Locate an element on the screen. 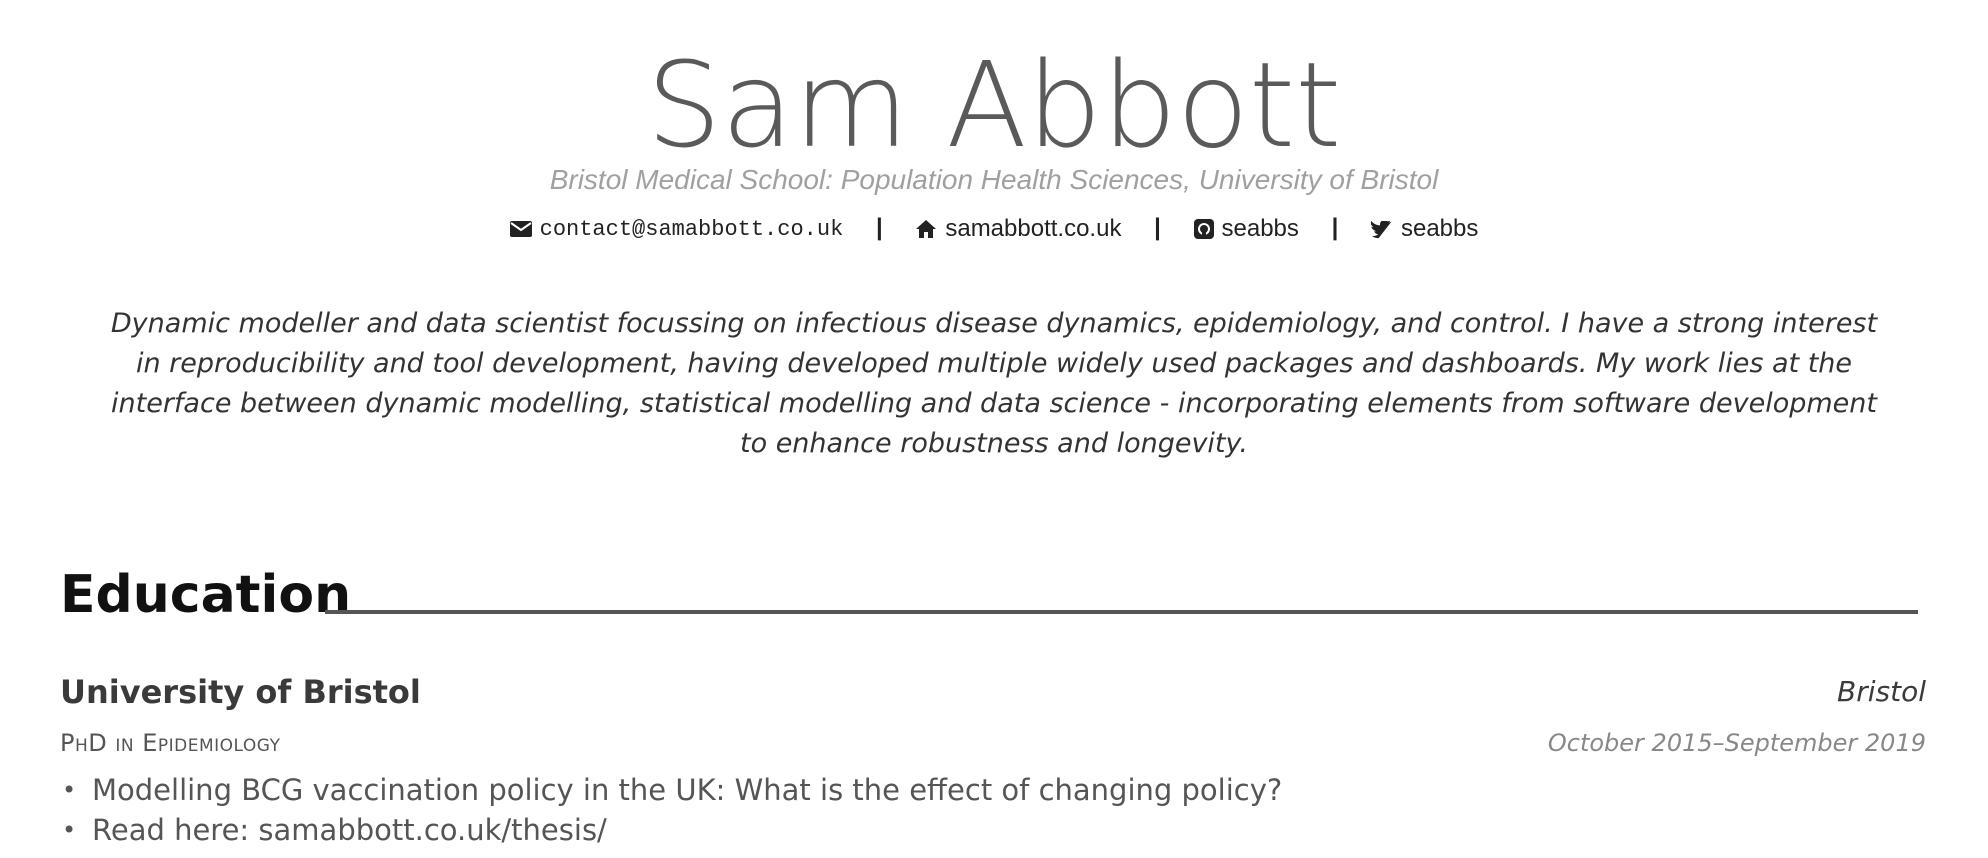 The height and width of the screenshot is (858, 1988). contact-email: contact@samabbott.co.uk is located at coordinates (676, 229).